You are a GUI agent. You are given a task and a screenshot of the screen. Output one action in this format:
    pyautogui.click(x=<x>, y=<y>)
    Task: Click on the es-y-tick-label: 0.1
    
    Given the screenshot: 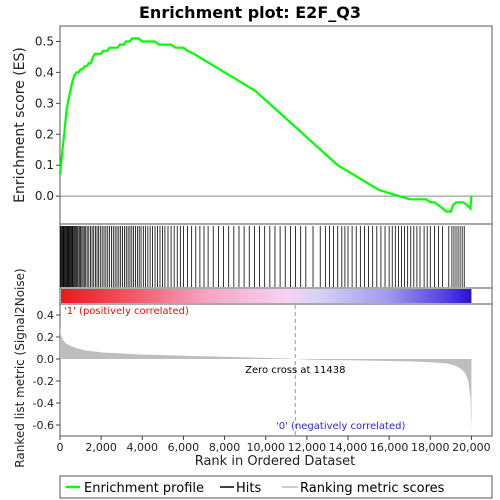 What is the action you would take?
    pyautogui.click(x=44, y=165)
    